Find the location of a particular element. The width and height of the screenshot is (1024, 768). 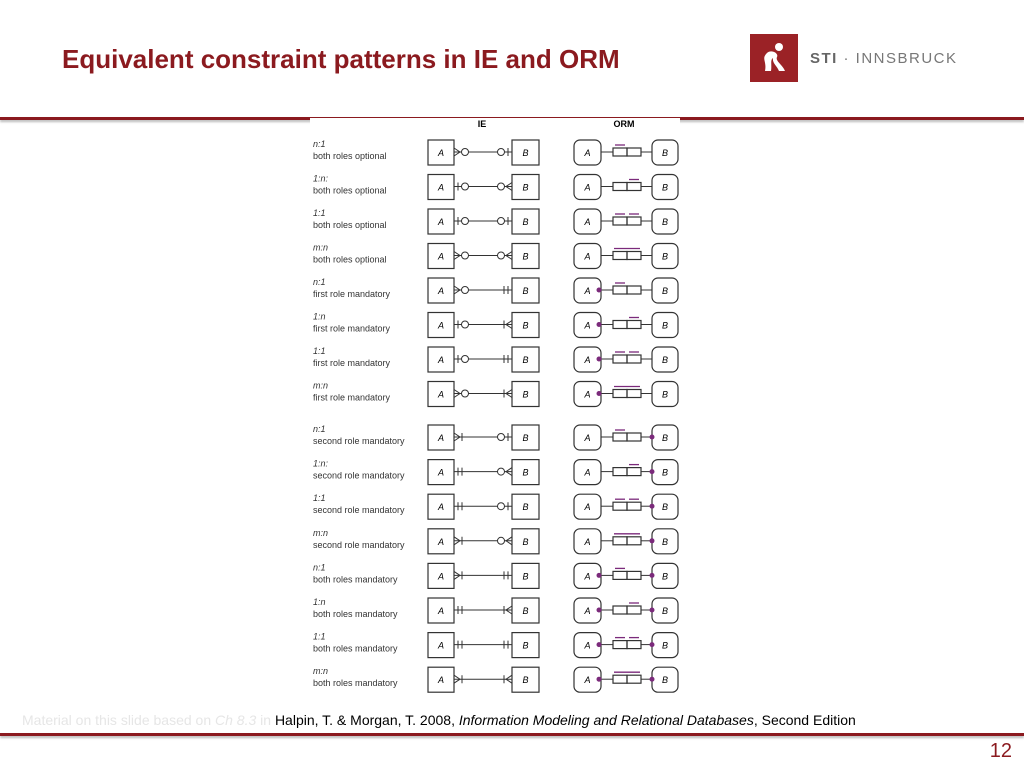

pattern-row: 1:n: both roles optional A B A B is located at coordinates (496, 187).